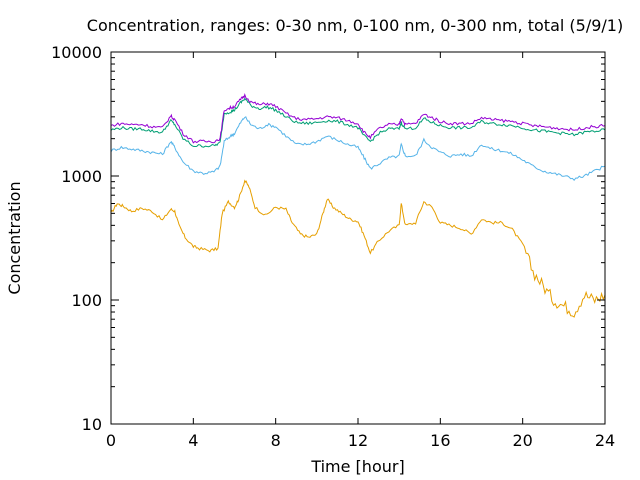 This screenshot has width=640, height=480. Describe the element at coordinates (357, 466) in the screenshot. I see `x-axis-label: Time [hour]` at that location.